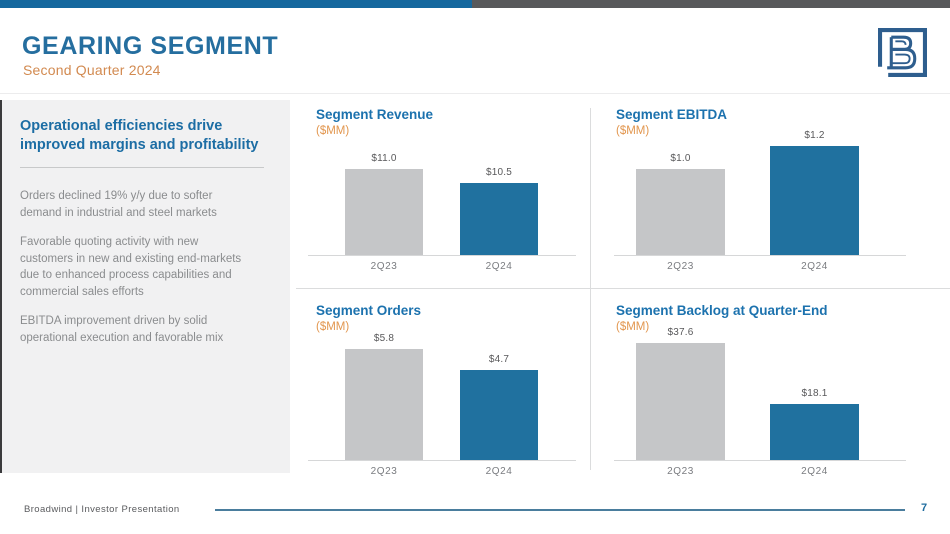  Describe the element at coordinates (814, 400) in the screenshot. I see `bar-group-2Q24: $18.1` at that location.